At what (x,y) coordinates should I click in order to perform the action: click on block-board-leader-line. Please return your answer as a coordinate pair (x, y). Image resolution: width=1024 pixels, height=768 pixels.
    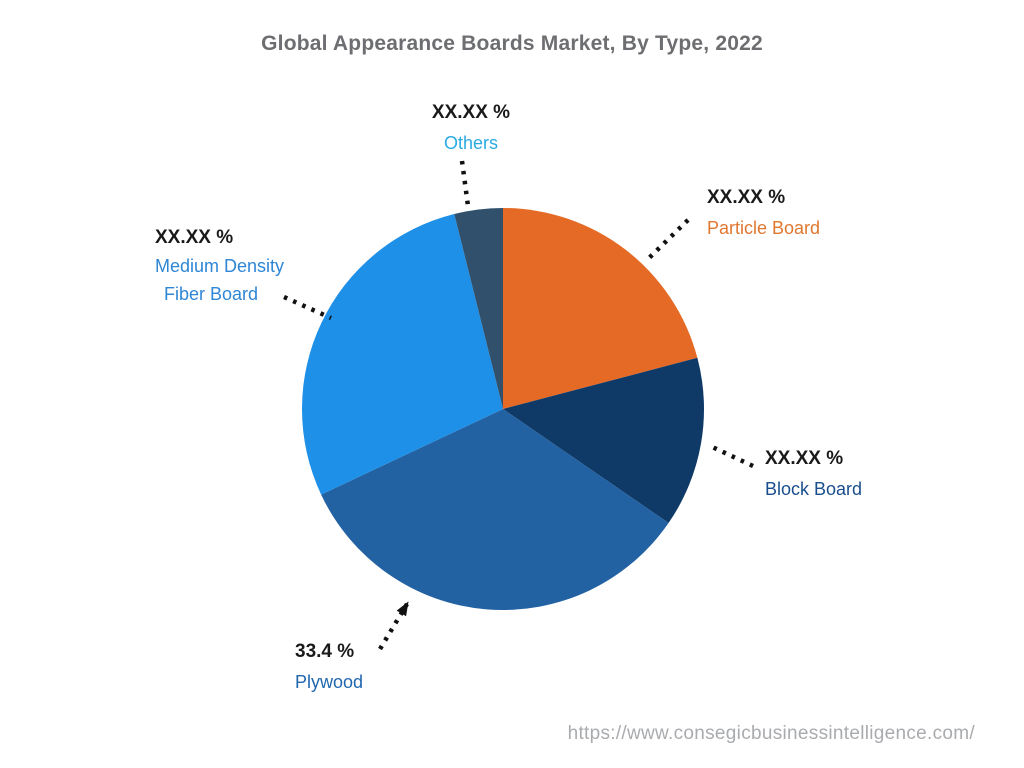
    Looking at the image, I should click on (730, 455).